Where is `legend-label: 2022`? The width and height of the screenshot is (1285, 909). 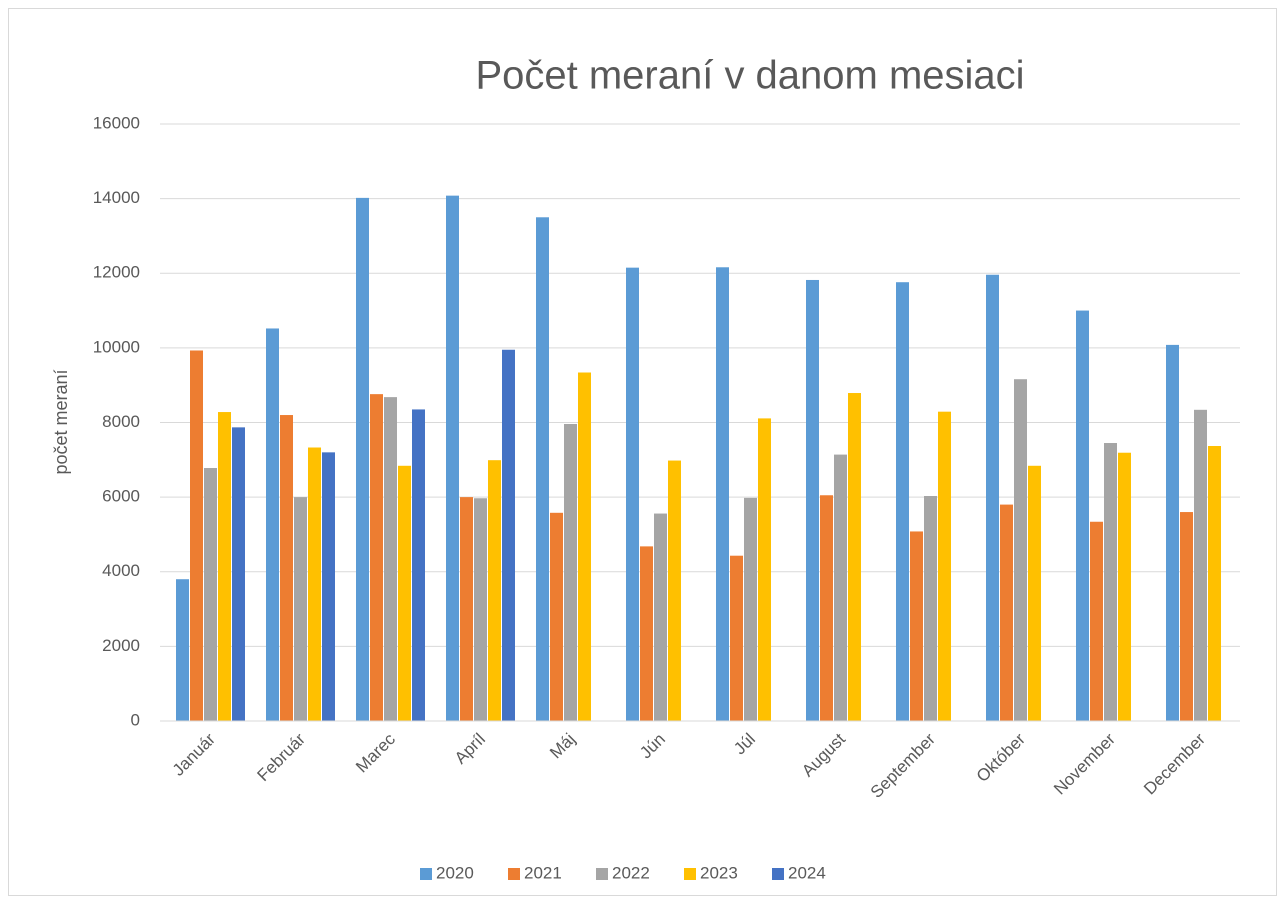
legend-label: 2022 is located at coordinates (631, 872).